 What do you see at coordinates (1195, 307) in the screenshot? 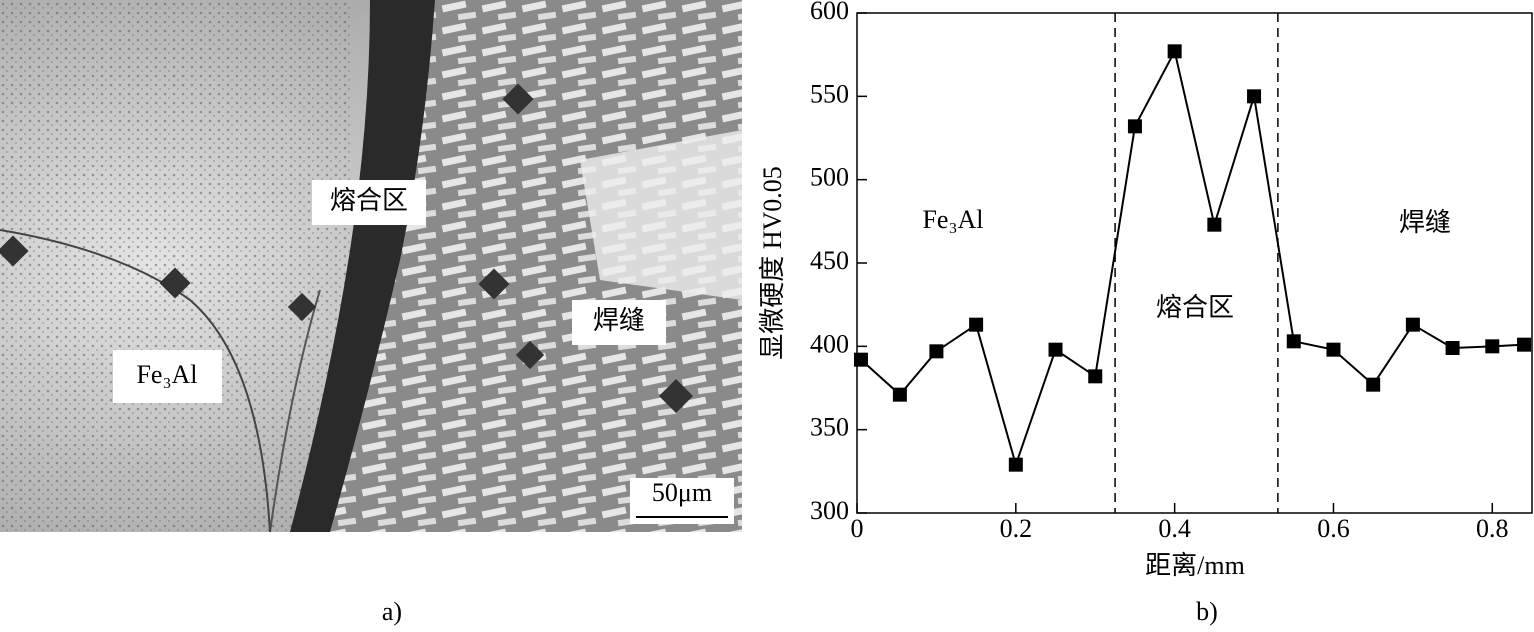
I see `annotation: 熔合区` at bounding box center [1195, 307].